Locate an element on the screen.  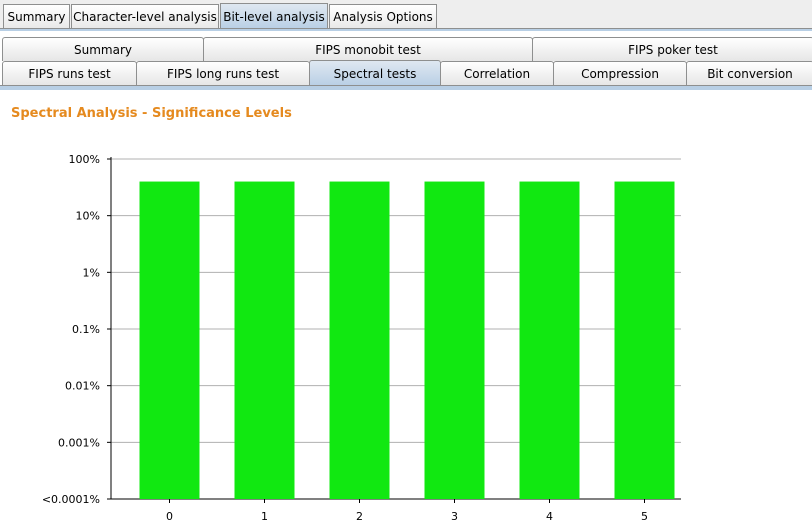
subtab-spectral-tests: Spectral tests is located at coordinates (375, 73).